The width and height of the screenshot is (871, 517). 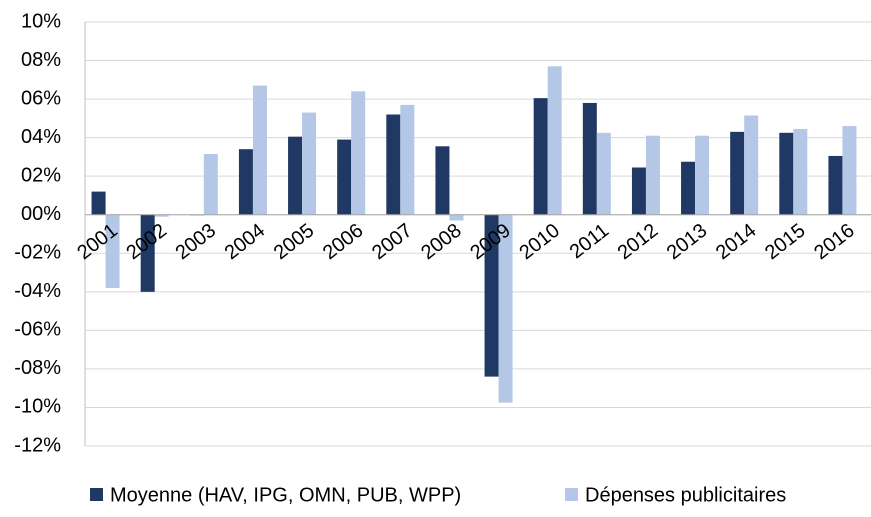 I want to click on y-tick-label: 00%, so click(x=41, y=214).